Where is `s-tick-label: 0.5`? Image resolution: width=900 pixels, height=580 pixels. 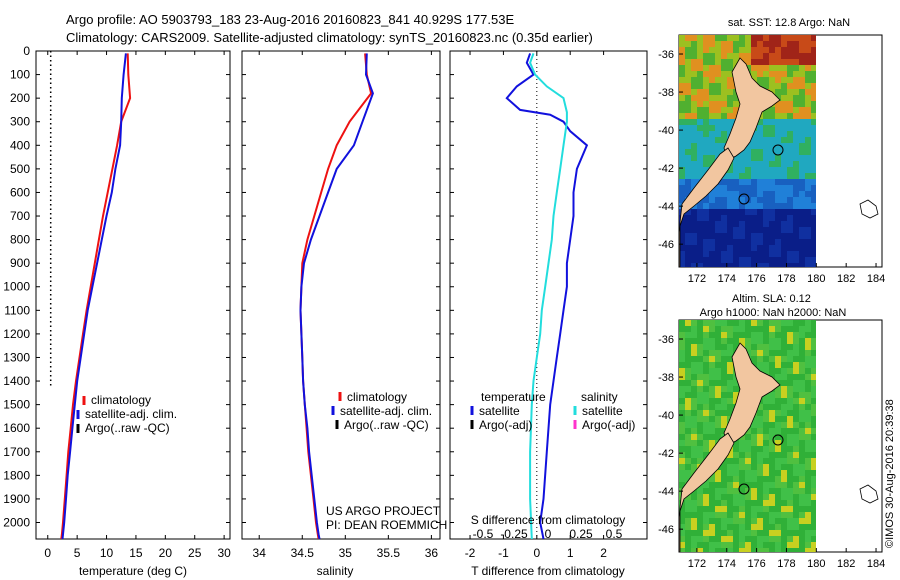 s-tick-label: 0.5 is located at coordinates (614, 534).